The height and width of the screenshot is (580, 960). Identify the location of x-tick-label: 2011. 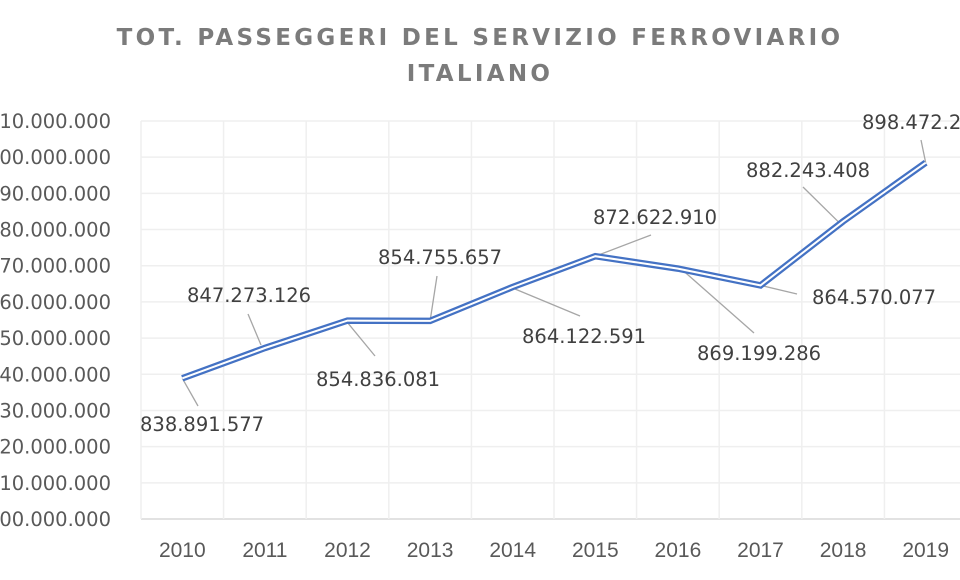
(264, 550).